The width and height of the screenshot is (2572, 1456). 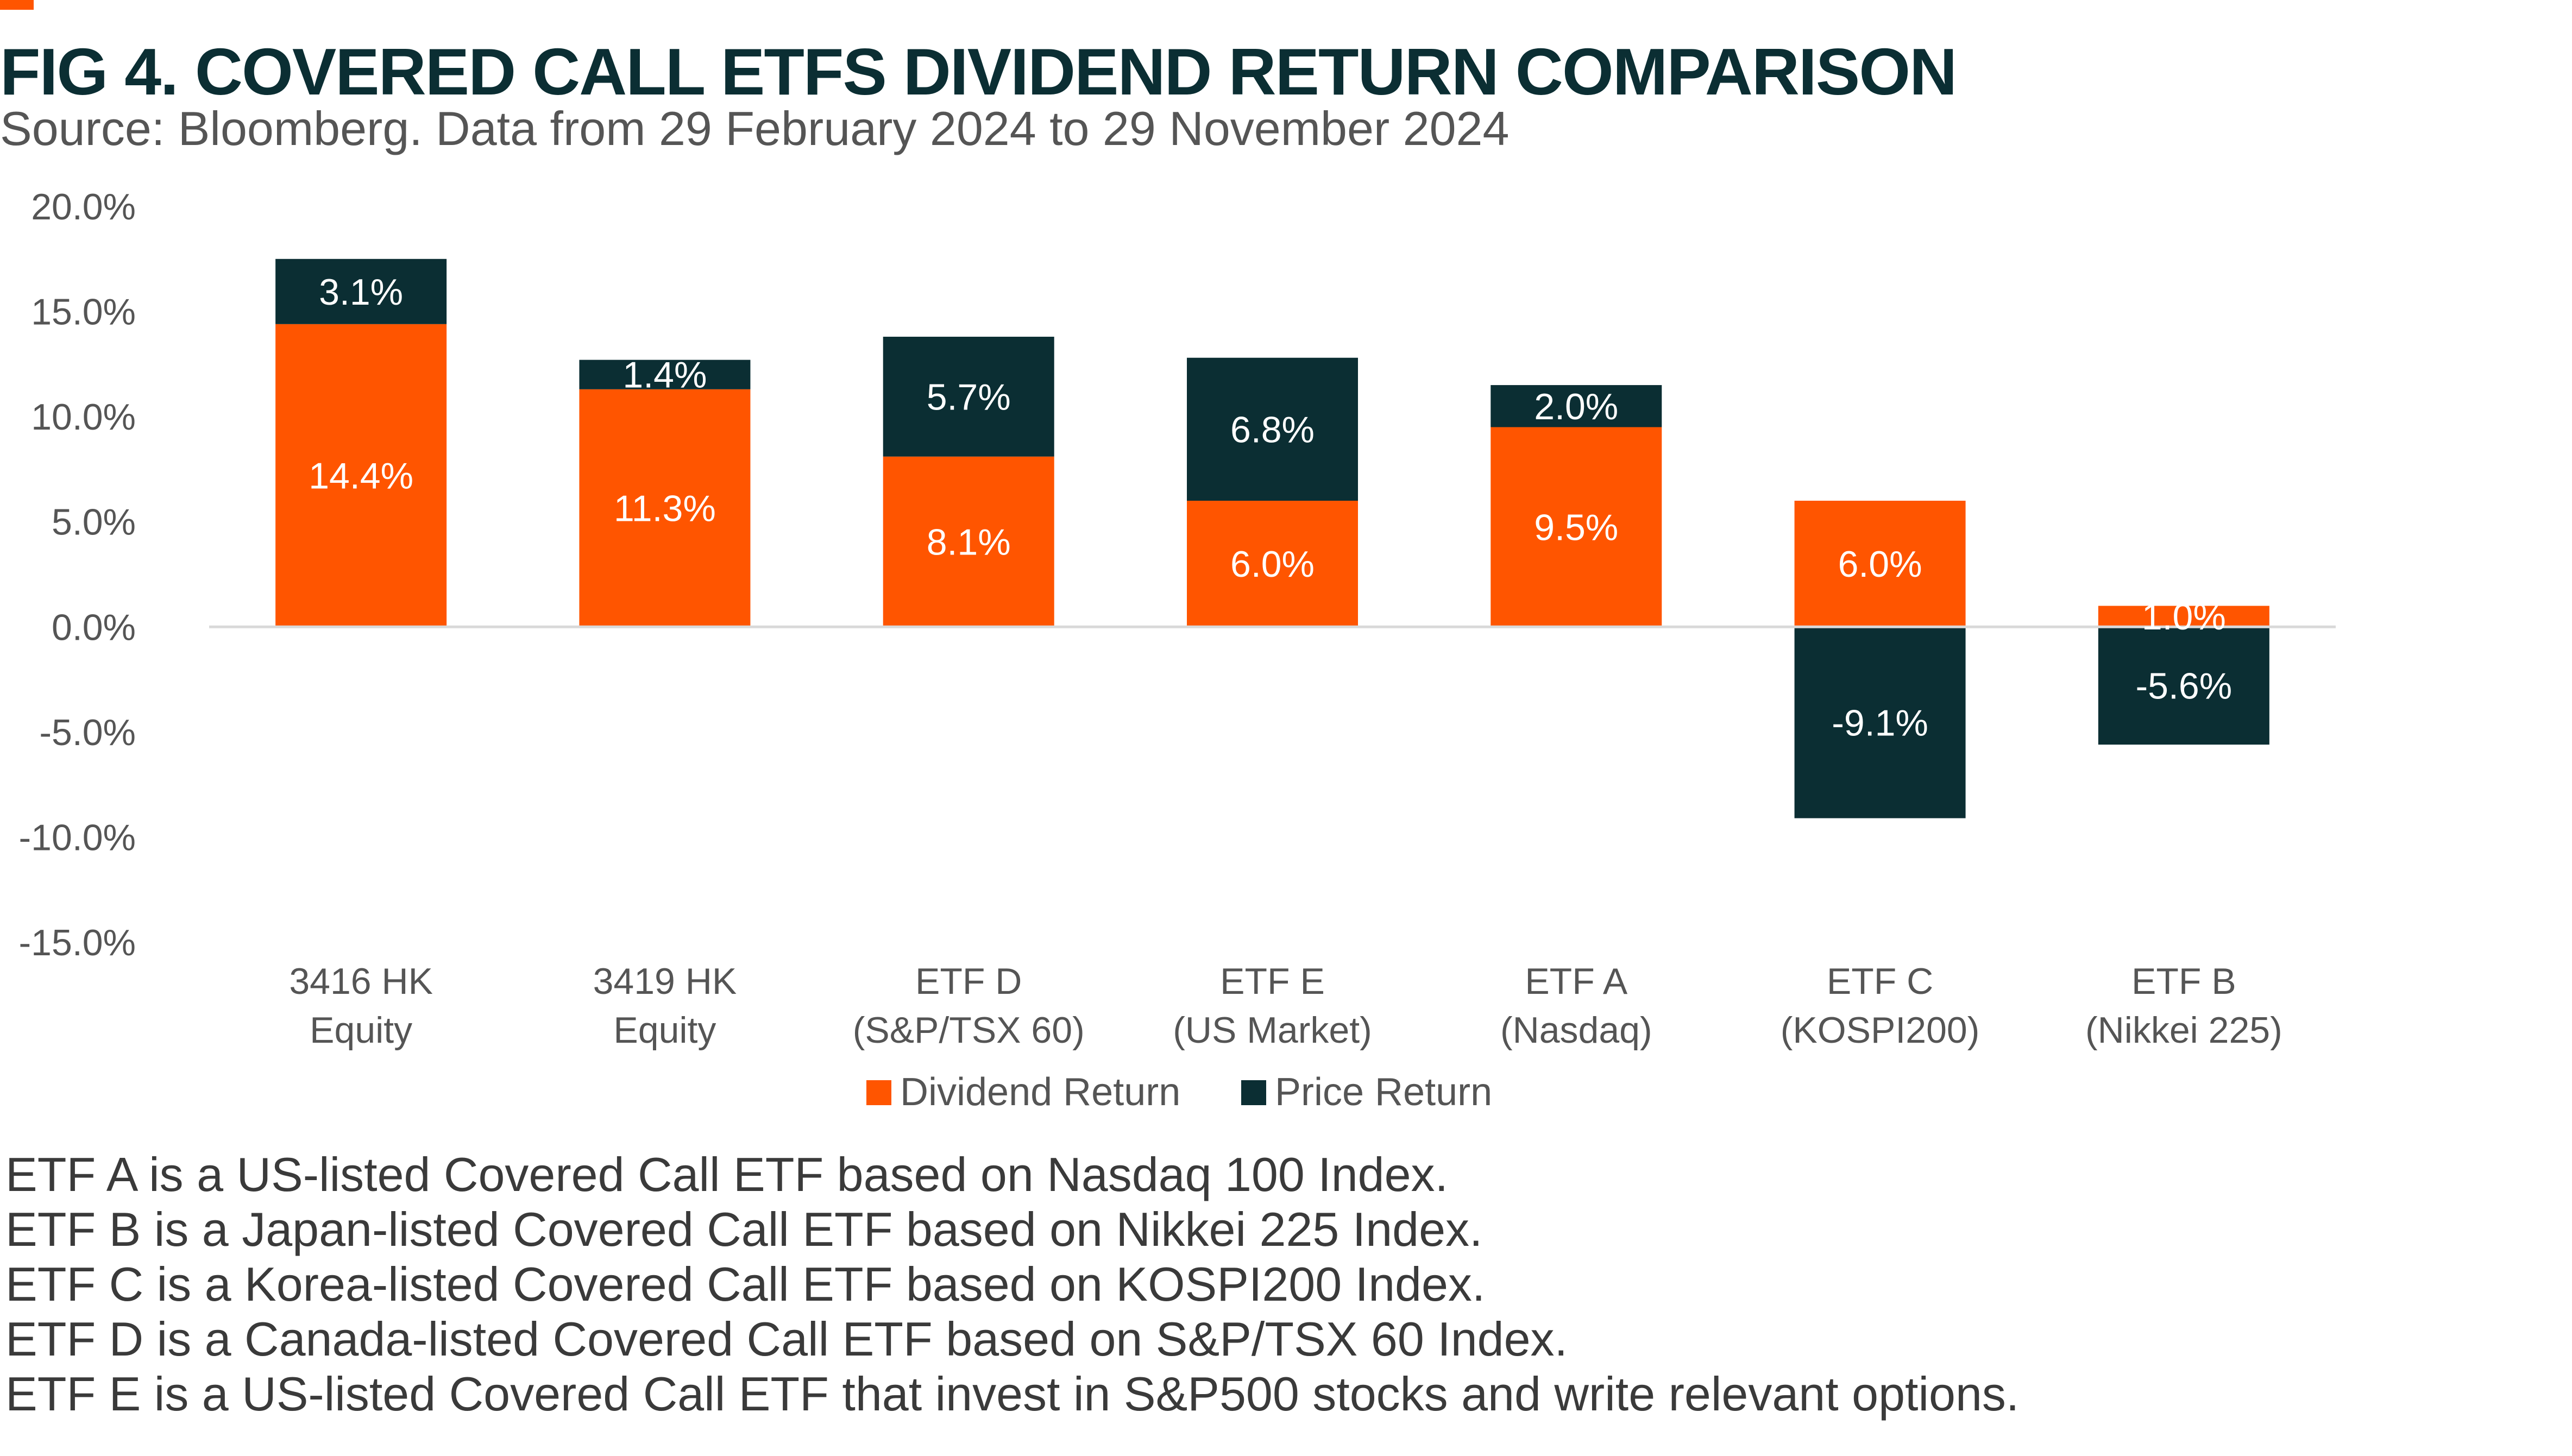 I want to click on x-category-label: (Nasdaq), so click(x=1576, y=1030).